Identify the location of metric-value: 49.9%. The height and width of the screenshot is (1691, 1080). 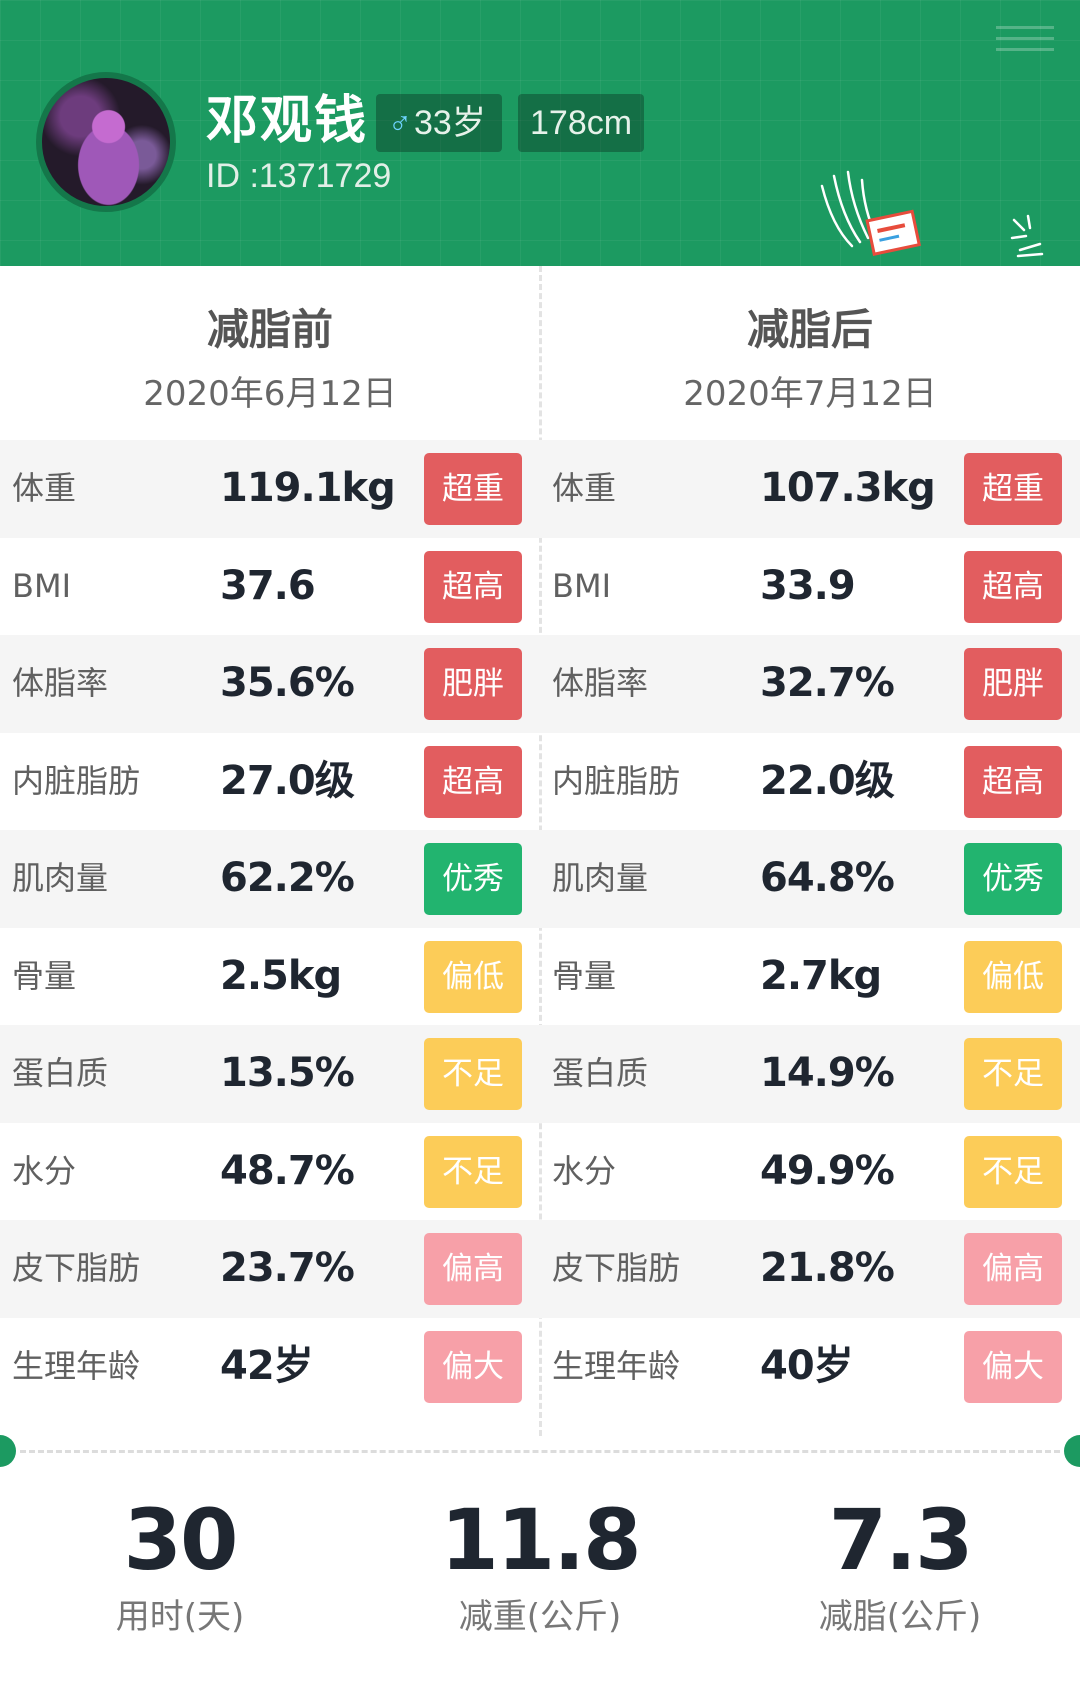
(827, 1170).